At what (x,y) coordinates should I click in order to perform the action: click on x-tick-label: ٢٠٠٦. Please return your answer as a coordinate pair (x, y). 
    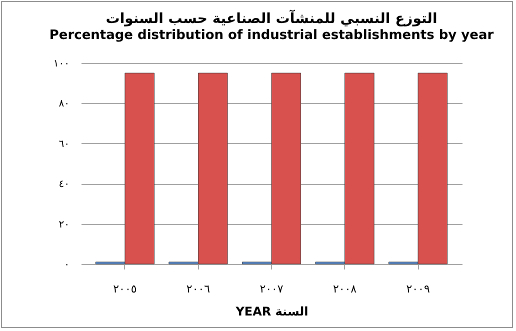
    Looking at the image, I should click on (198, 289).